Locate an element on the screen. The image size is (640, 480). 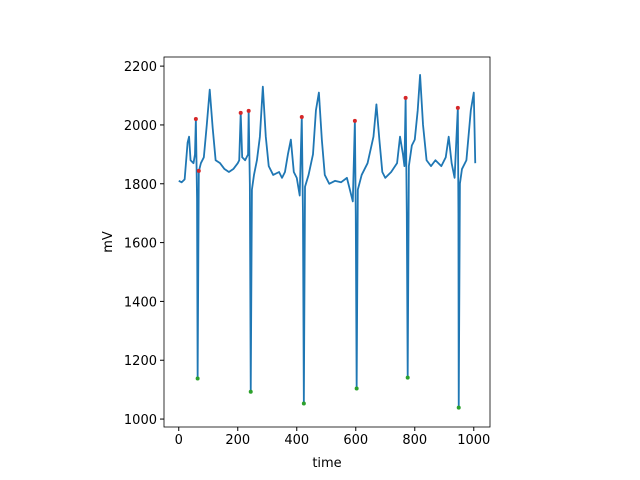
x-tick-label: 600 is located at coordinates (355, 440).